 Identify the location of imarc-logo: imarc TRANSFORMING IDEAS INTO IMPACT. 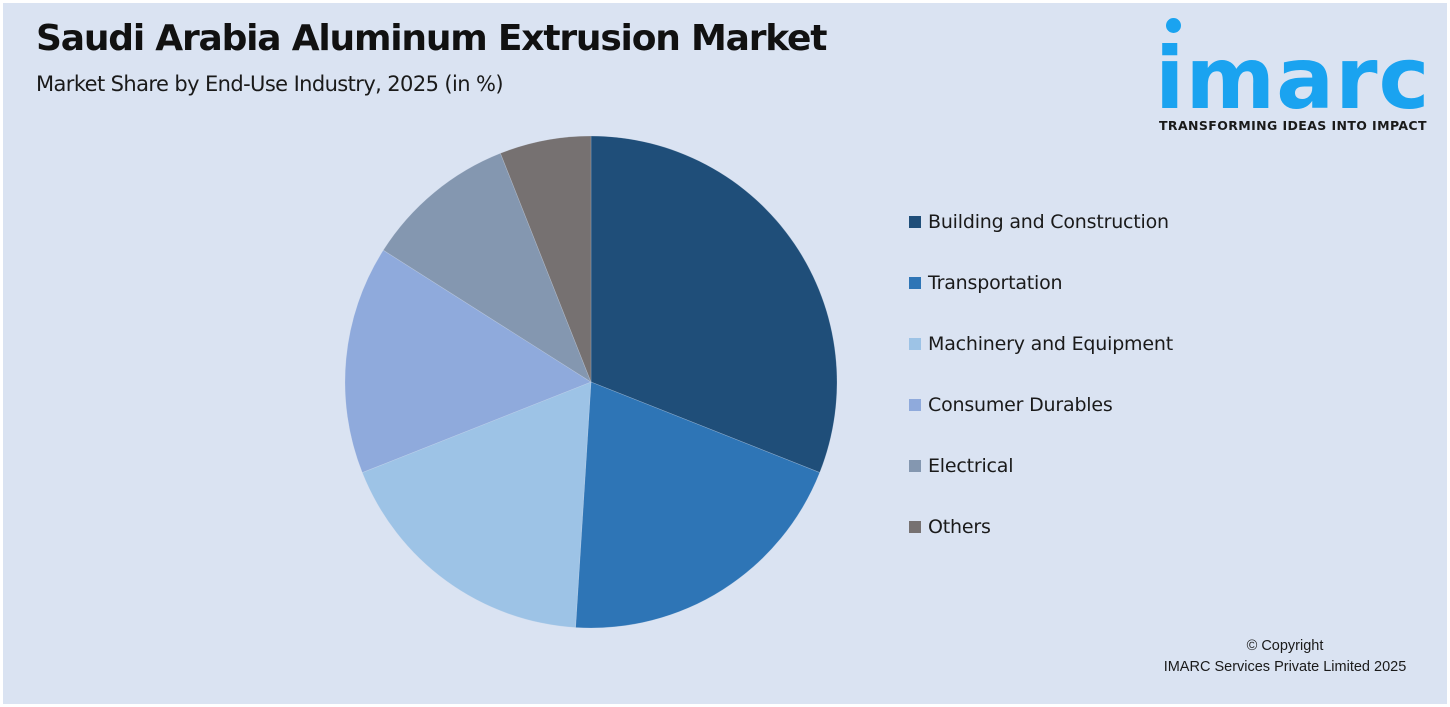
(1295, 76).